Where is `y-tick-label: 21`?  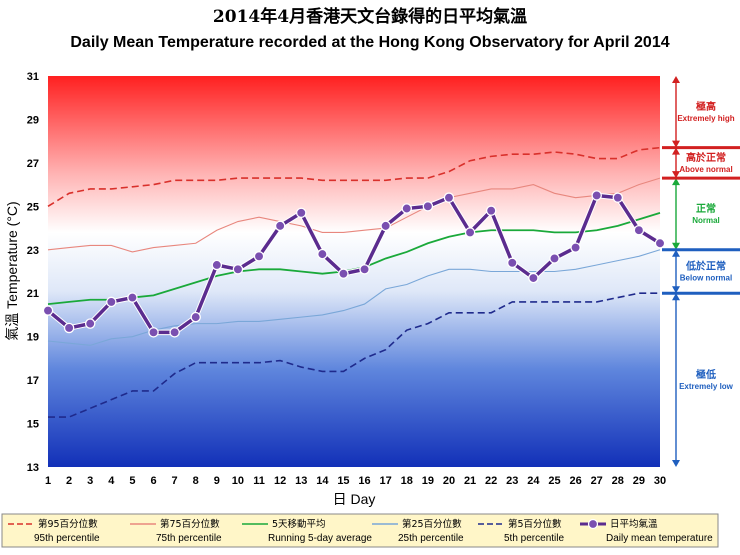
y-tick-label: 21 is located at coordinates (33, 294).